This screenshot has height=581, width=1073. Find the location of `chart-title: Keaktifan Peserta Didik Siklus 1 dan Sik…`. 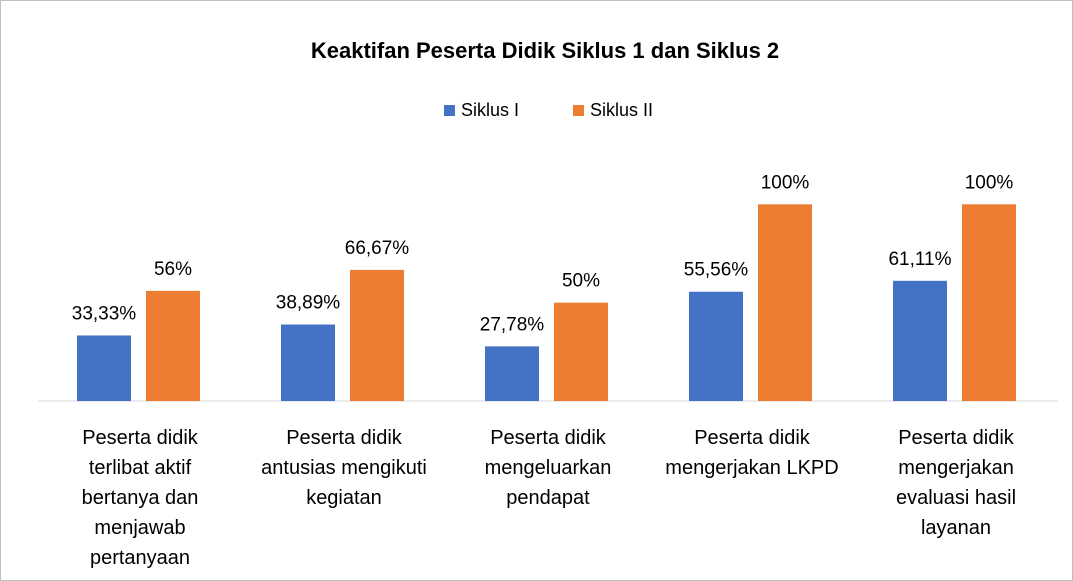

chart-title: Keaktifan Peserta Didik Siklus 1 dan Sik… is located at coordinates (545, 50).